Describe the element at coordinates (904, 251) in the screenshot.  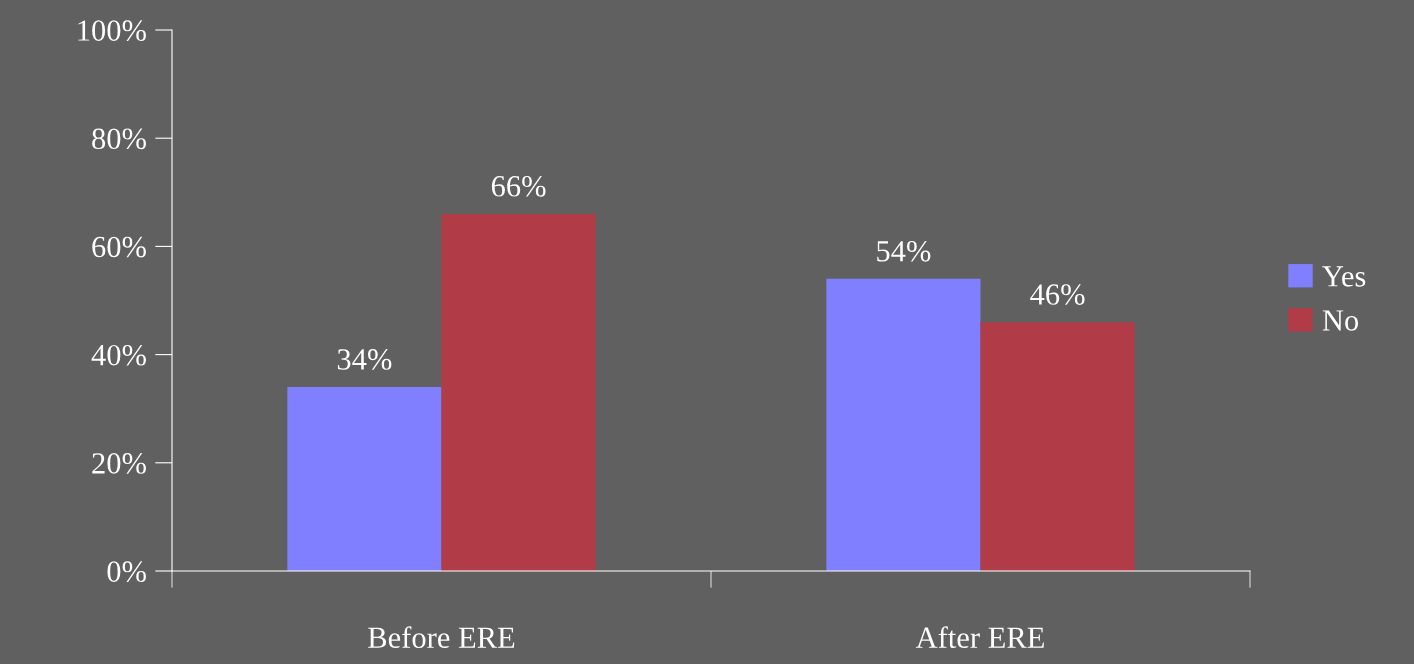
I see `data-label: 54%` at that location.